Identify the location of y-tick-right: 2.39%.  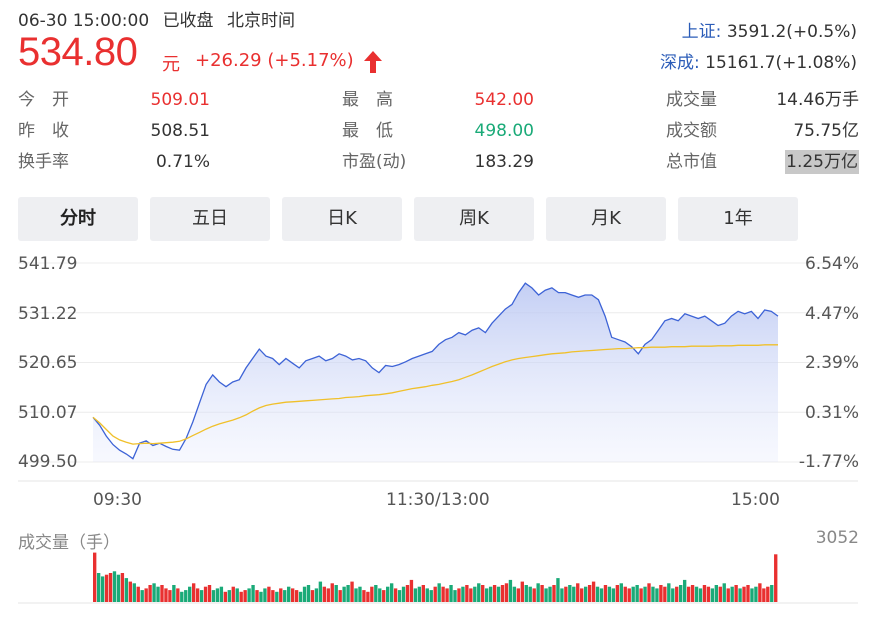
(831, 363).